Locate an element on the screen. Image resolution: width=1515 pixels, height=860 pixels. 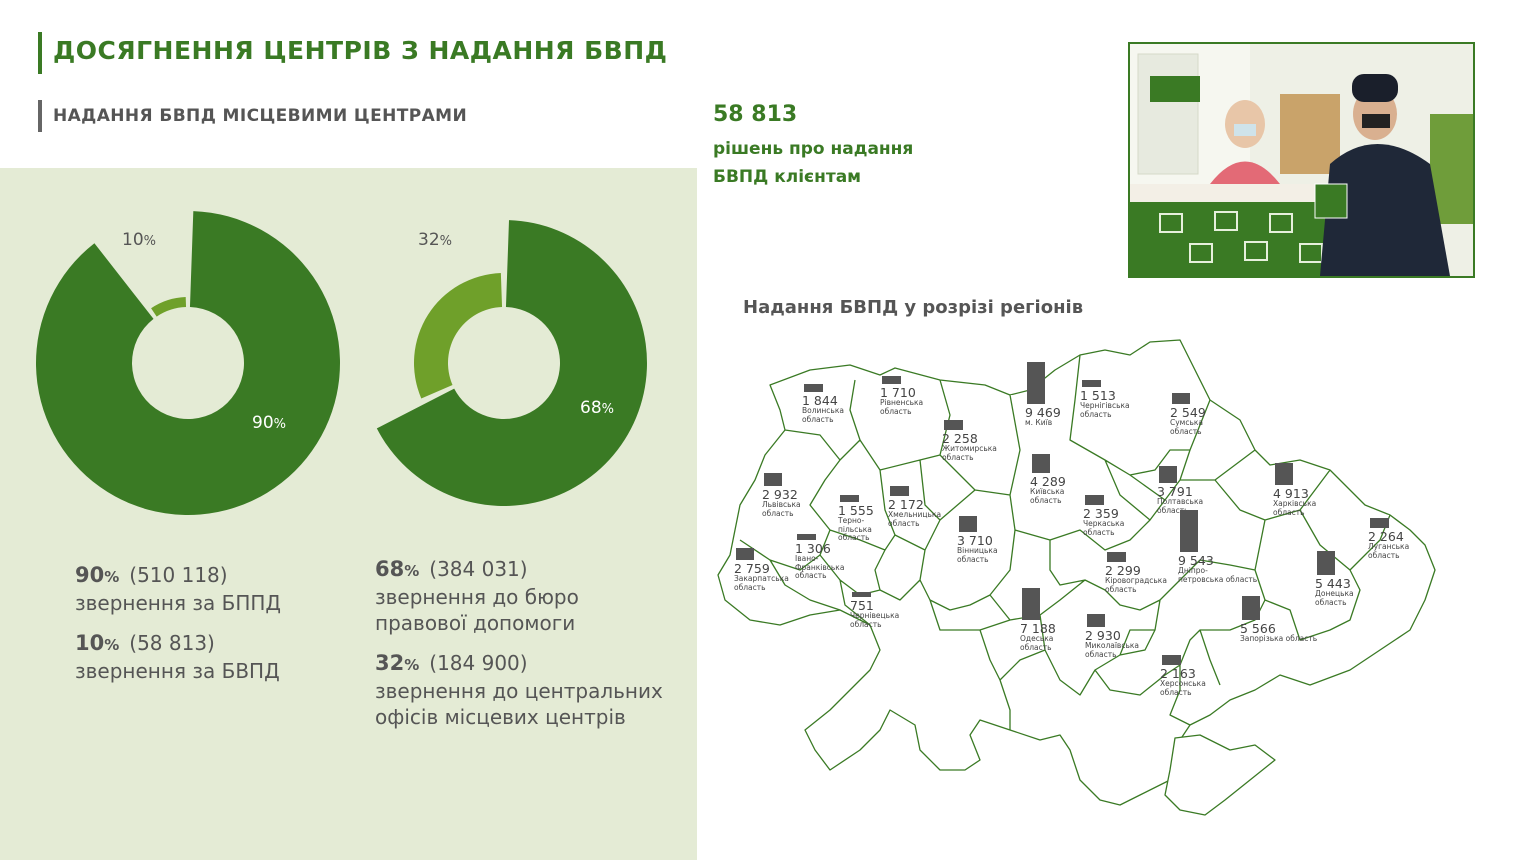
region-name: Запорізька область is located at coordinates (1279, 638).